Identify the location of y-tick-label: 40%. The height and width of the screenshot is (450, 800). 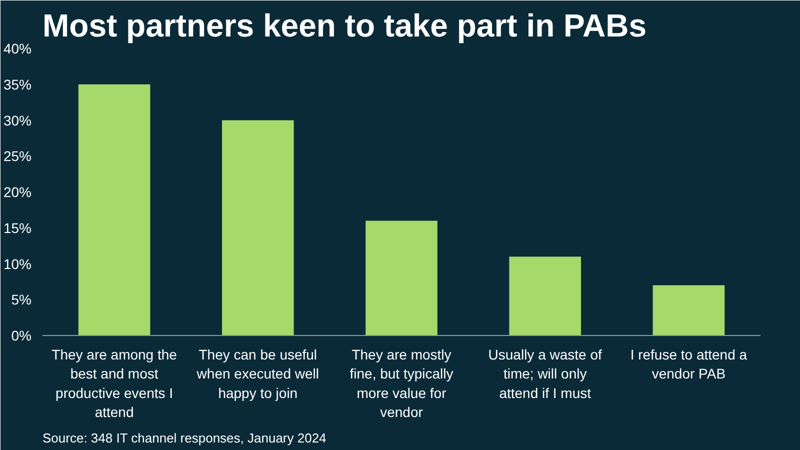
(17, 48).